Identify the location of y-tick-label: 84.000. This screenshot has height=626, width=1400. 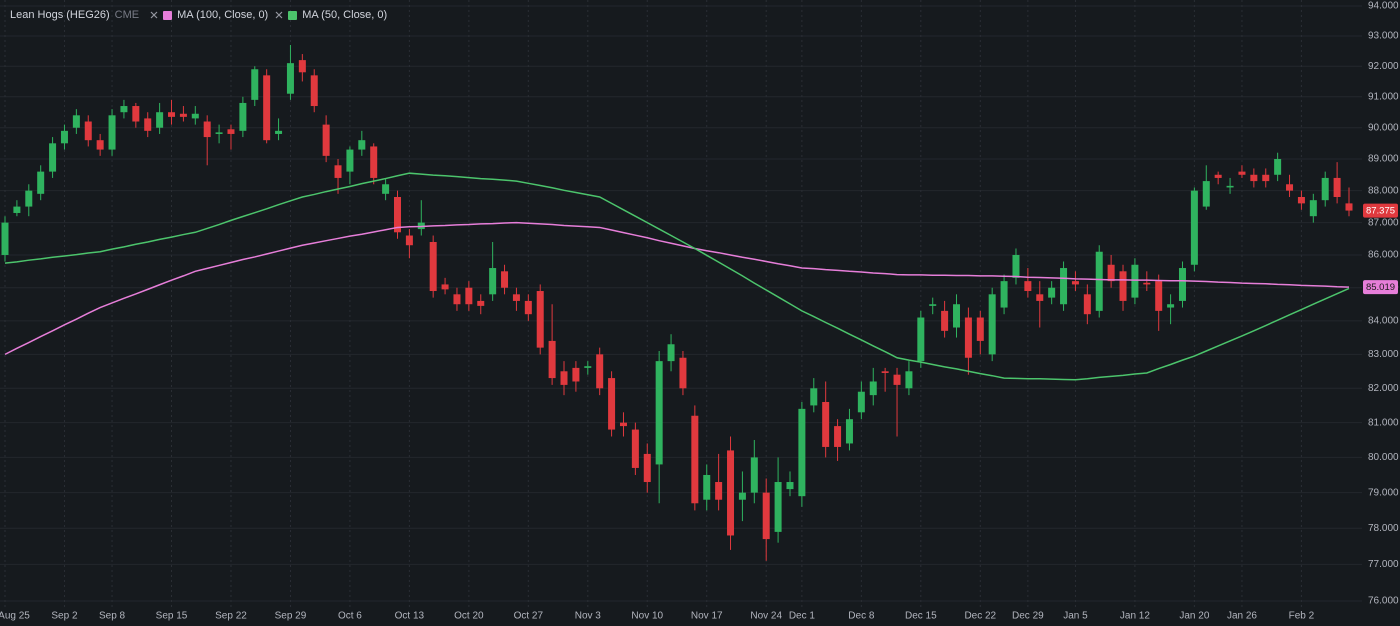
(1383, 320).